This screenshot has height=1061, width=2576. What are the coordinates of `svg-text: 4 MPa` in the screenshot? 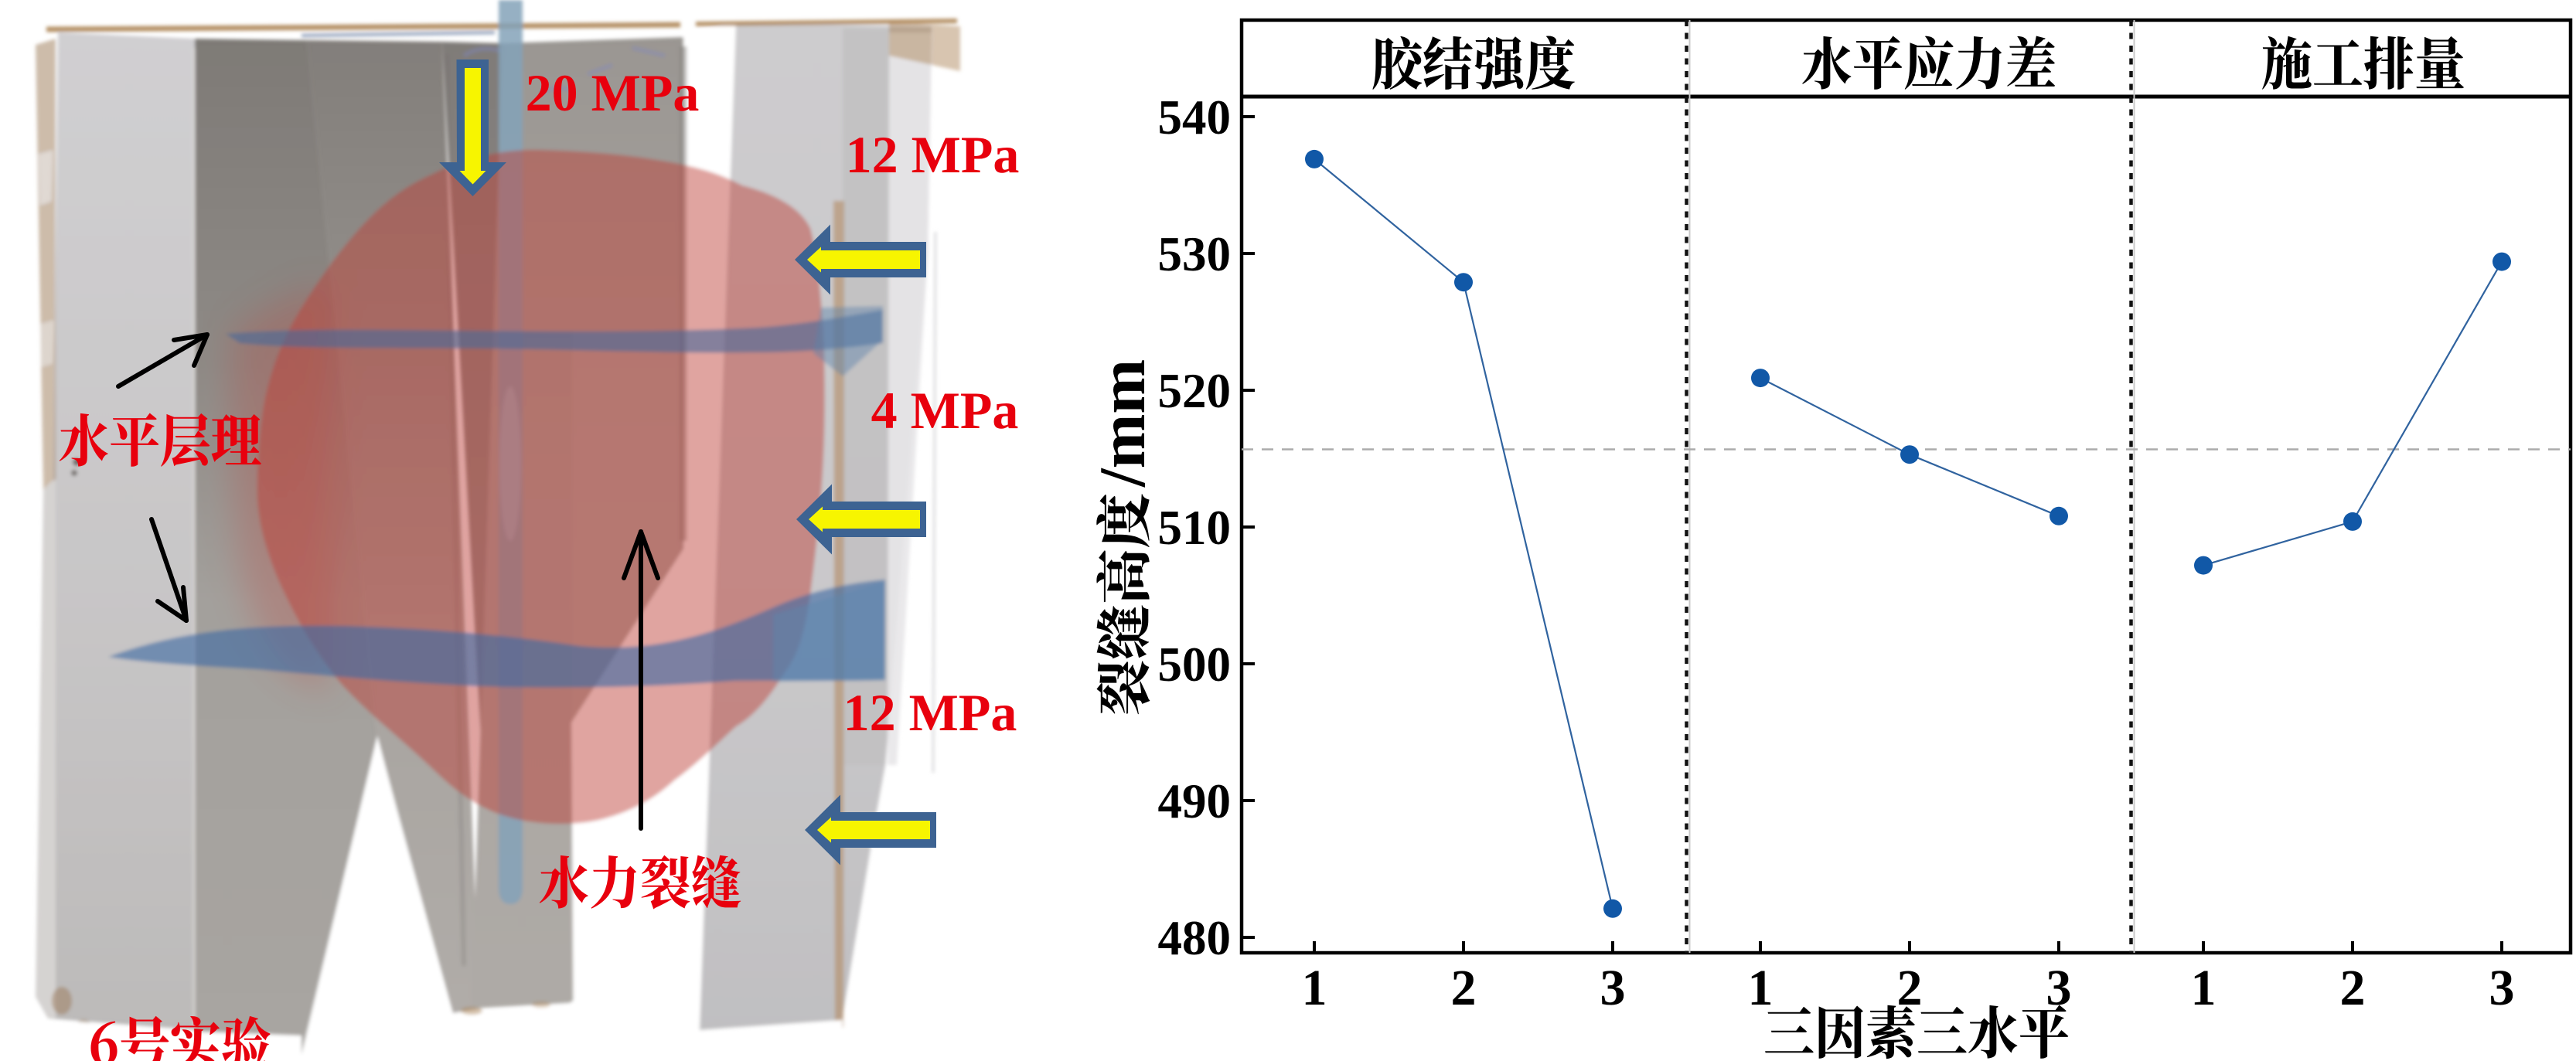 It's located at (945, 410).